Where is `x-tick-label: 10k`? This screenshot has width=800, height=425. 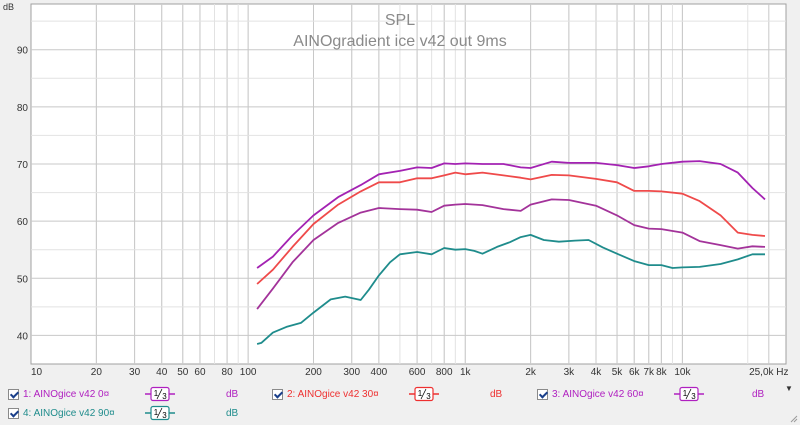 x-tick-label: 10k is located at coordinates (682, 372).